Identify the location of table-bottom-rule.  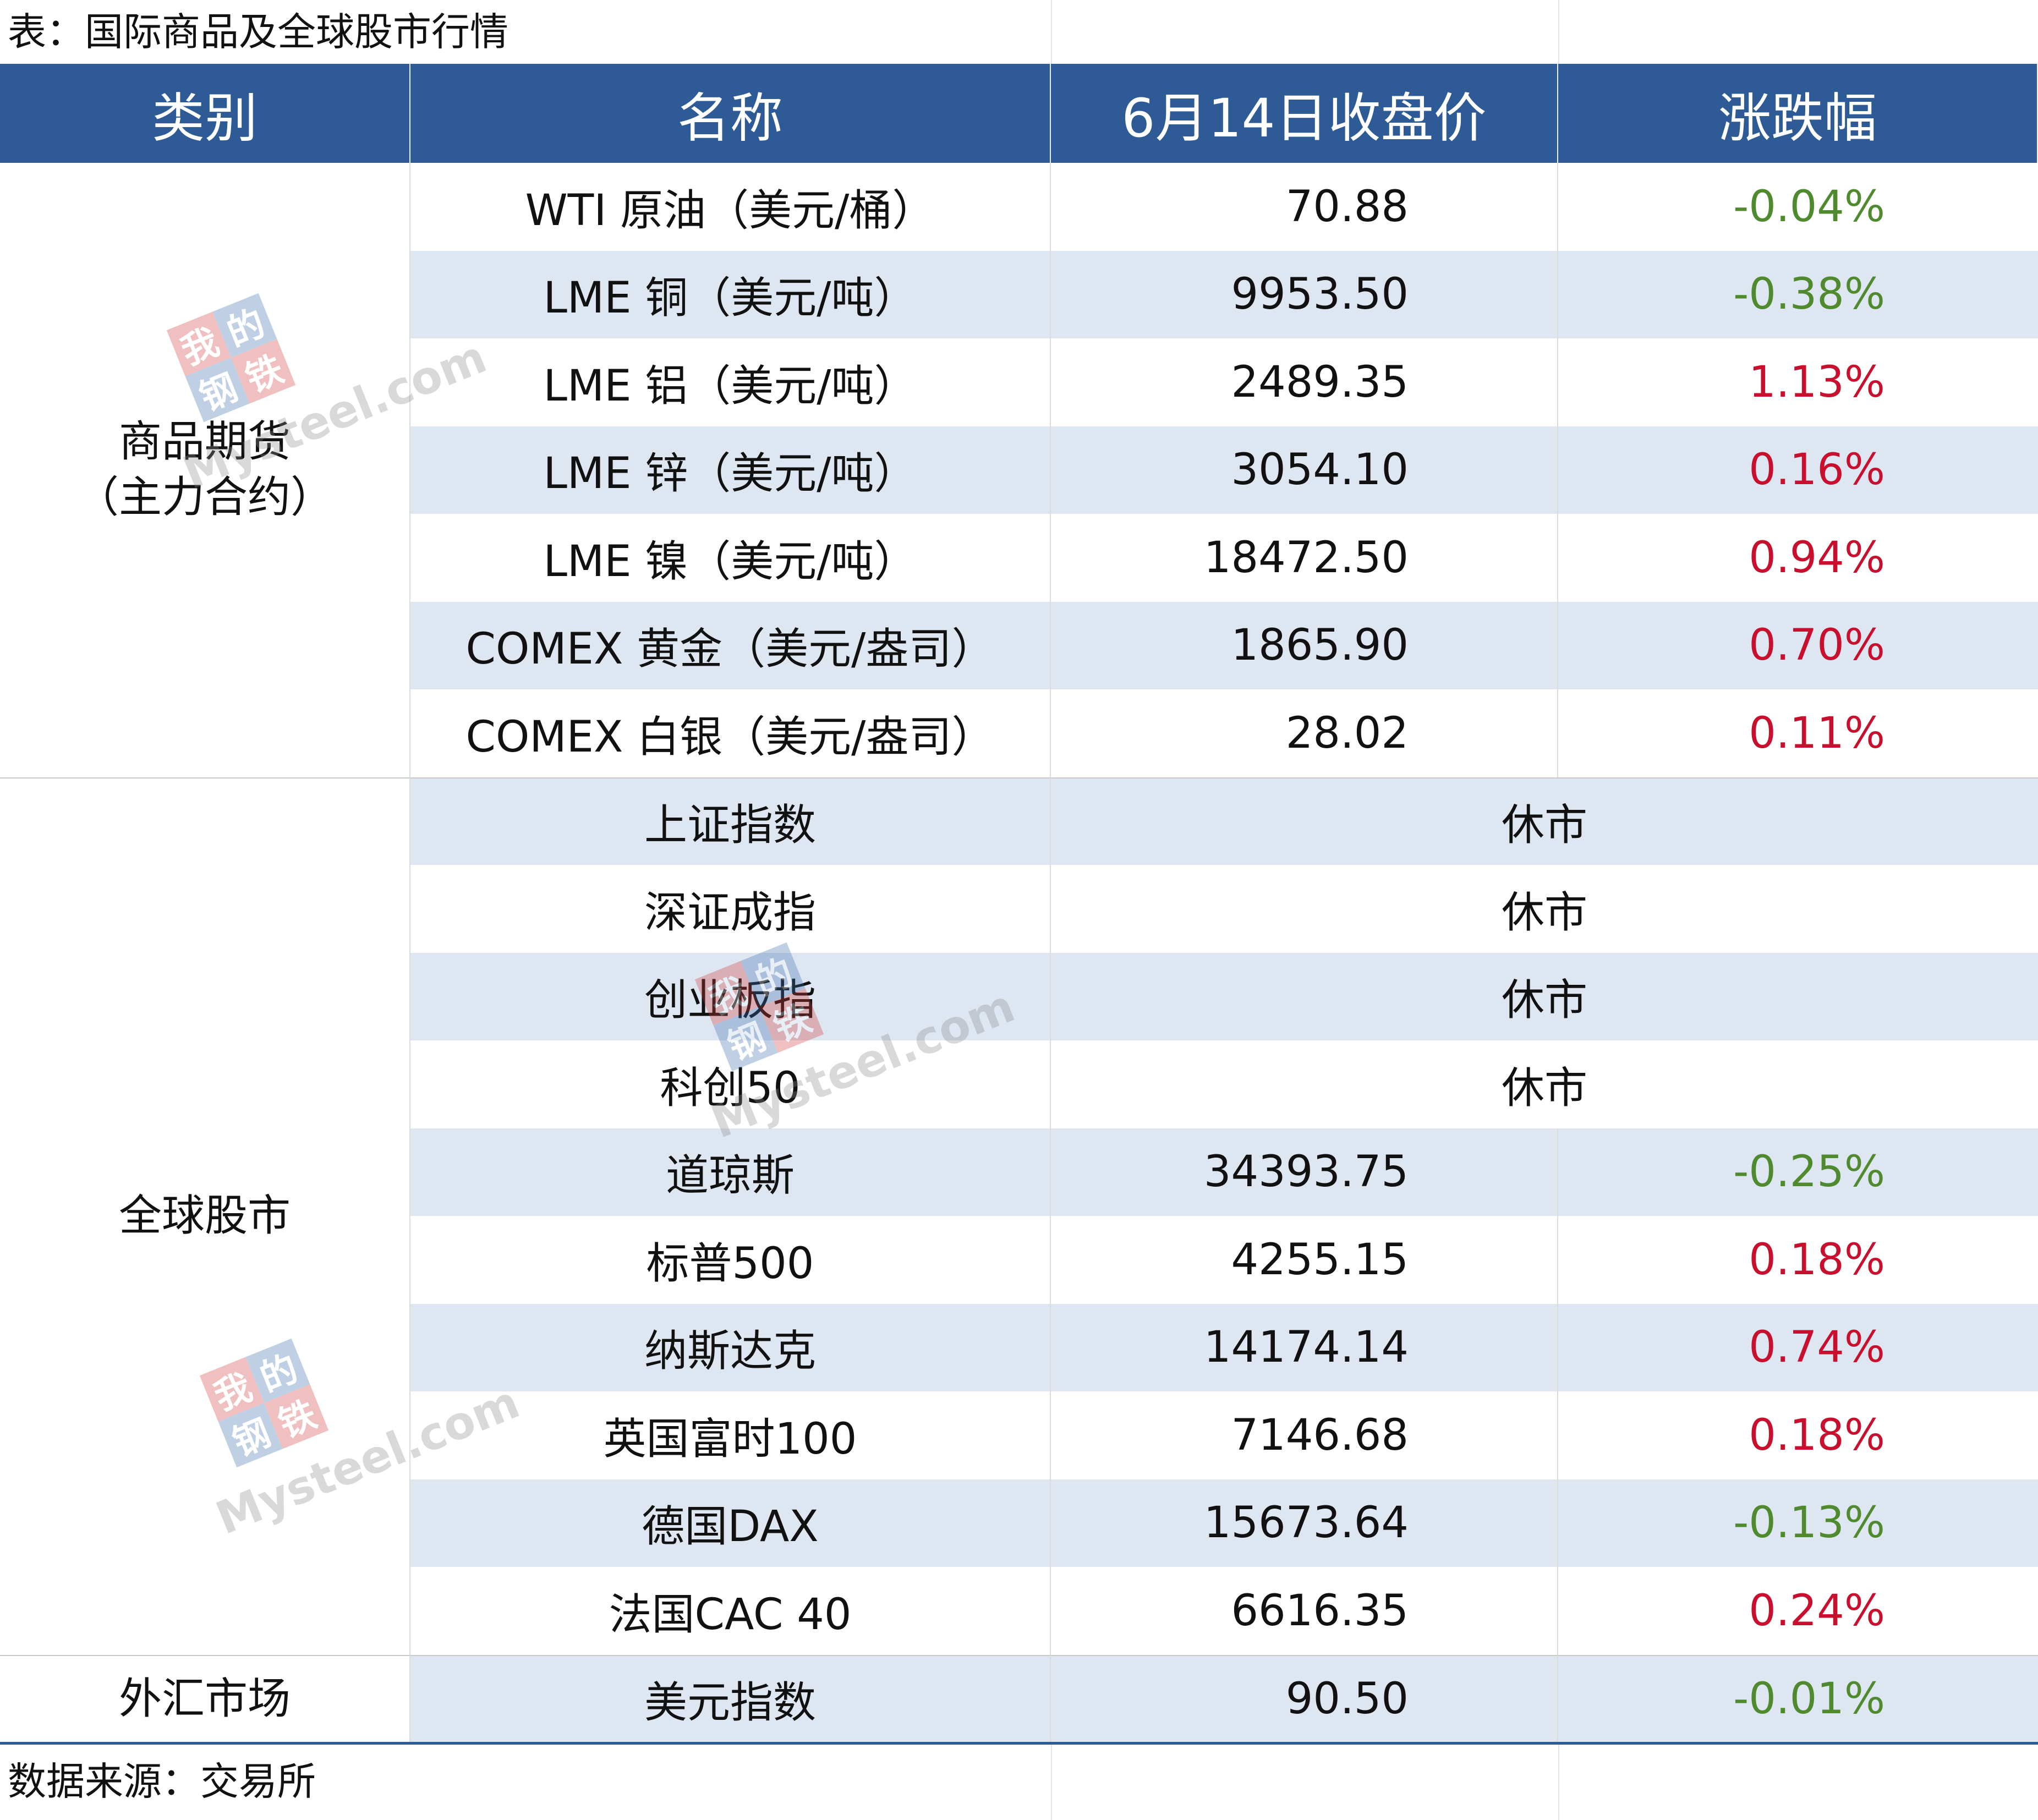
(1019, 1743).